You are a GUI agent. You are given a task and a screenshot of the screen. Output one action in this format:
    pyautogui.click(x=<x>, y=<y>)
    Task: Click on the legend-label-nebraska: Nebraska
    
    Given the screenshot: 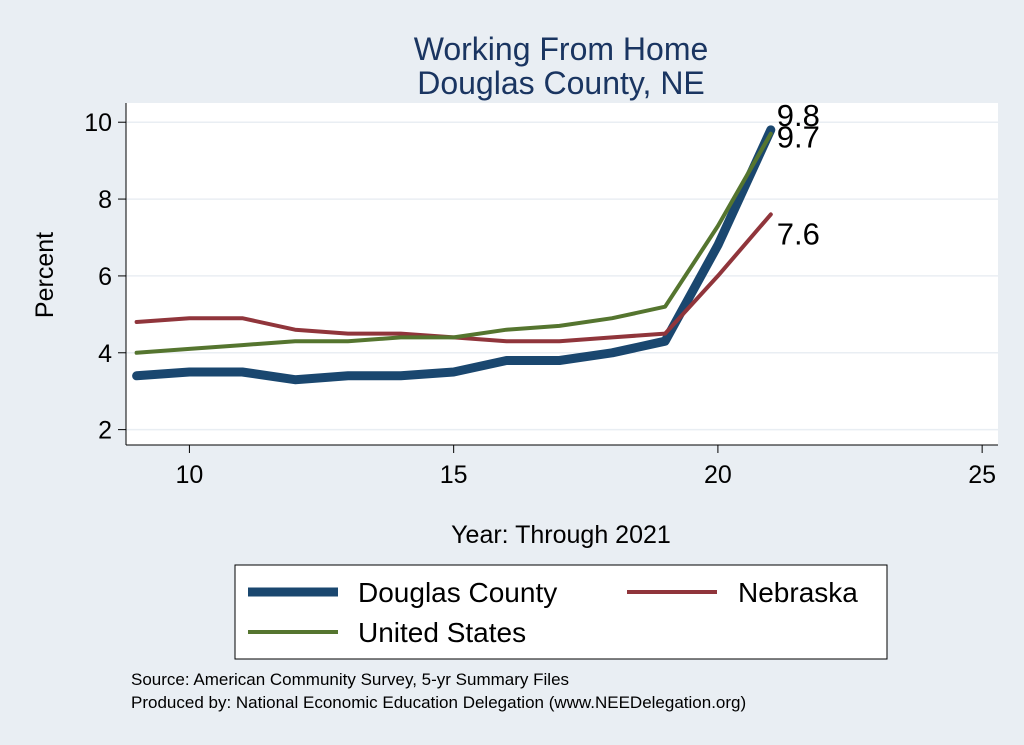 What is the action you would take?
    pyautogui.click(x=798, y=592)
    